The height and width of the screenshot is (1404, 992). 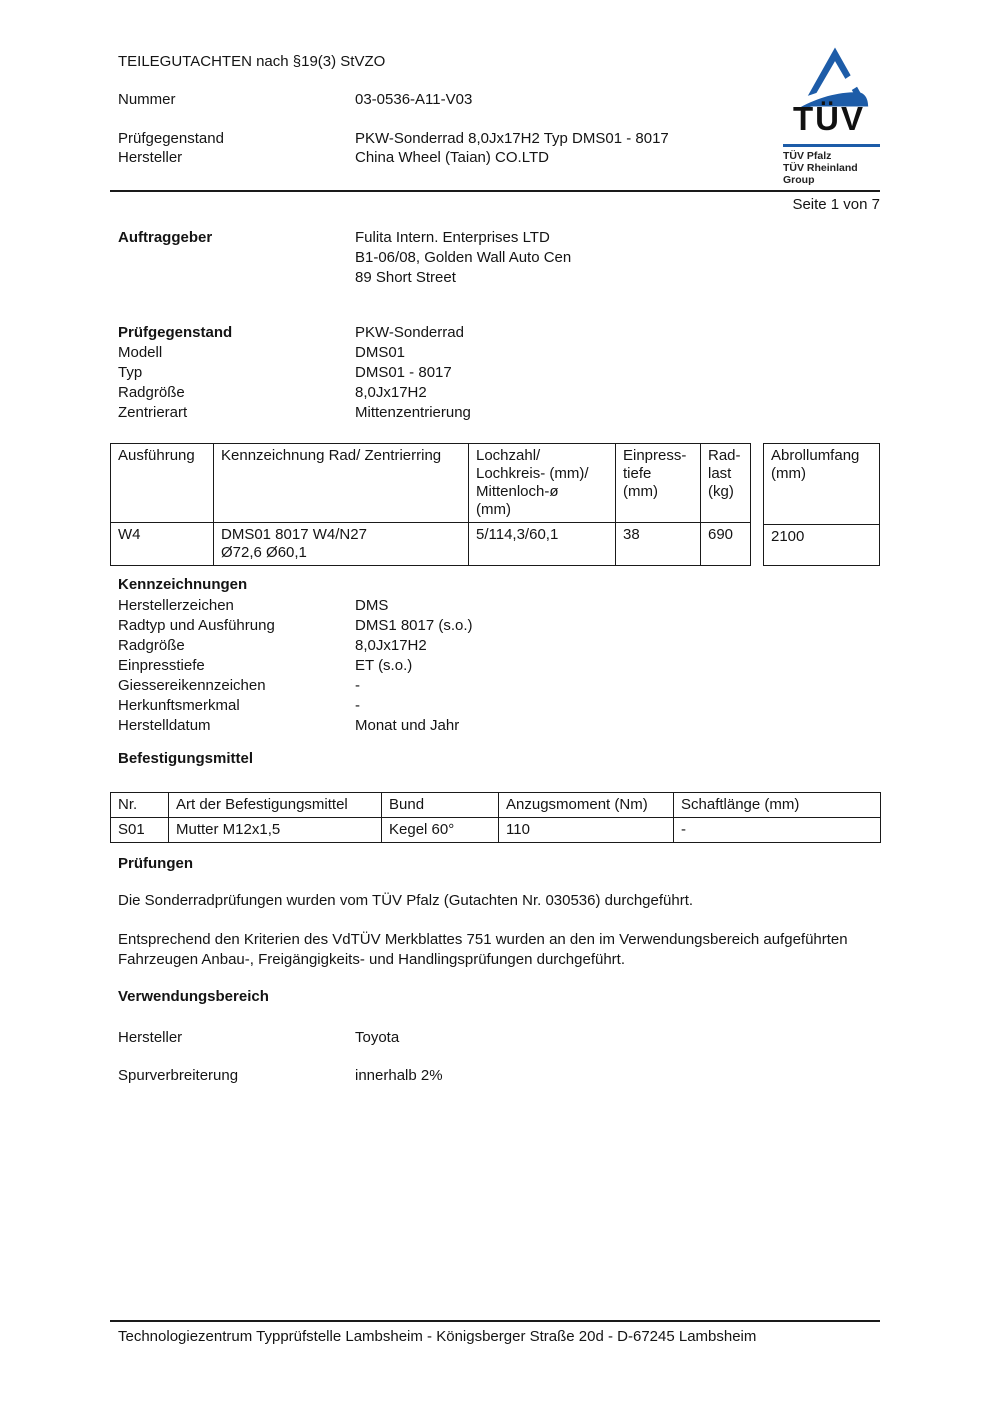 What do you see at coordinates (399, 1075) in the screenshot?
I see `row-value: innerhalb 2%` at bounding box center [399, 1075].